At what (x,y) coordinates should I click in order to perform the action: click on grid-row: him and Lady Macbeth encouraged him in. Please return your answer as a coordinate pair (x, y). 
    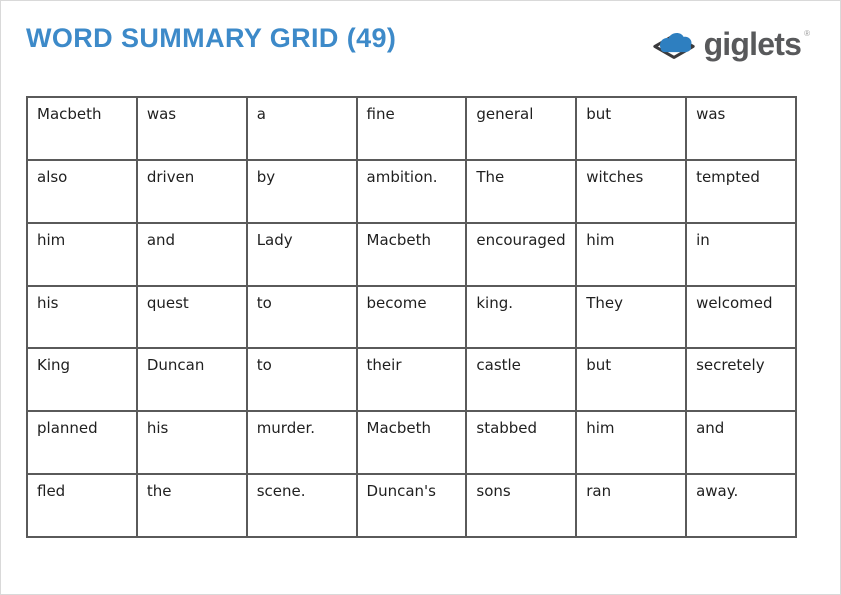
    Looking at the image, I should click on (411, 254).